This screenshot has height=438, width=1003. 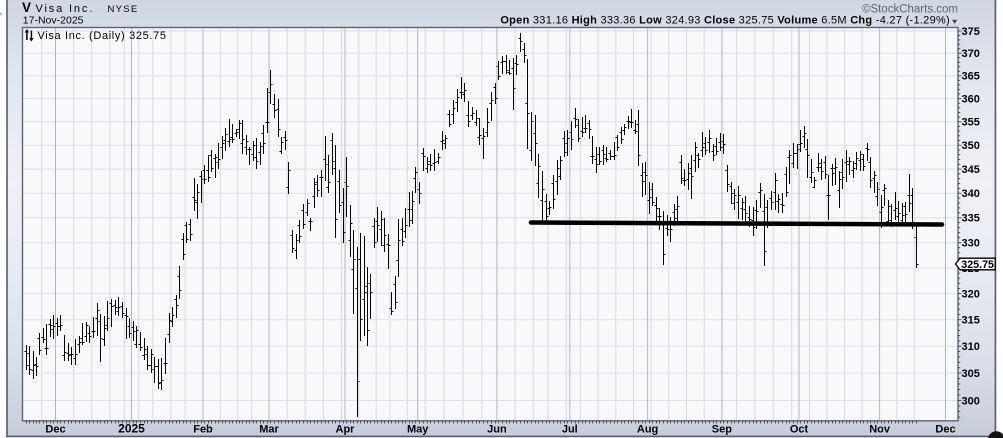 What do you see at coordinates (971, 321) in the screenshot?
I see `svg-text: 315` at bounding box center [971, 321].